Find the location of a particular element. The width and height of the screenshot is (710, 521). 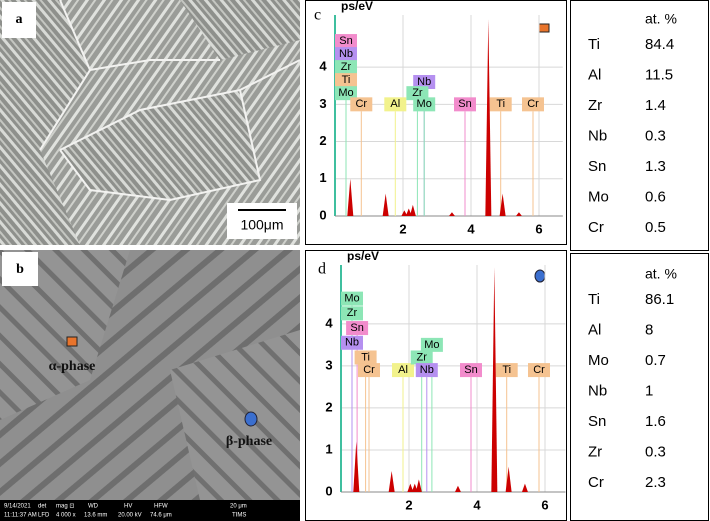

panel-label: b is located at coordinates (20, 269).